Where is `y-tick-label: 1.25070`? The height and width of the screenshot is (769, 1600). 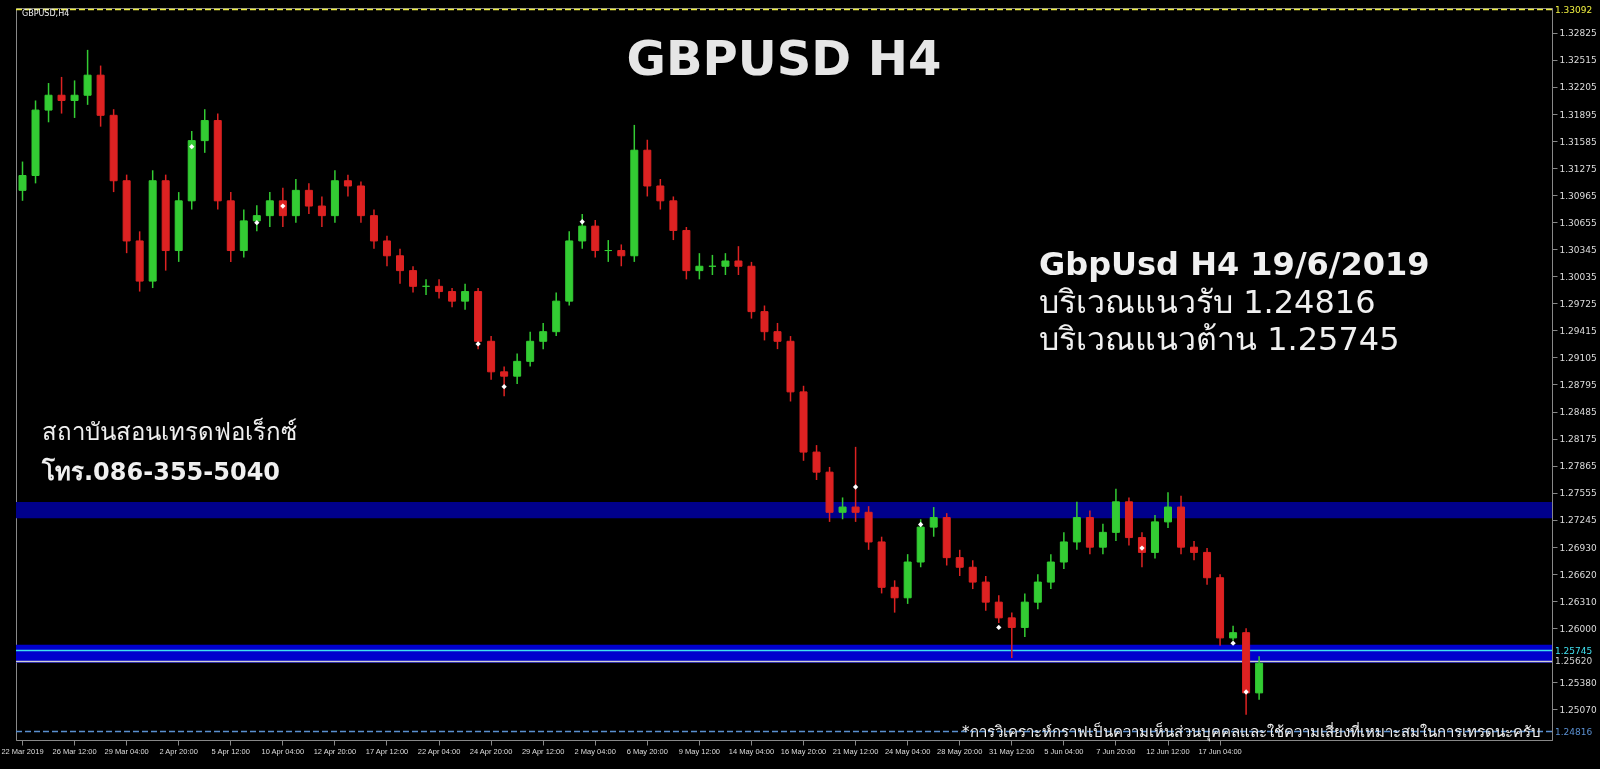
y-tick-label: 1.25070 is located at coordinates (1578, 709).